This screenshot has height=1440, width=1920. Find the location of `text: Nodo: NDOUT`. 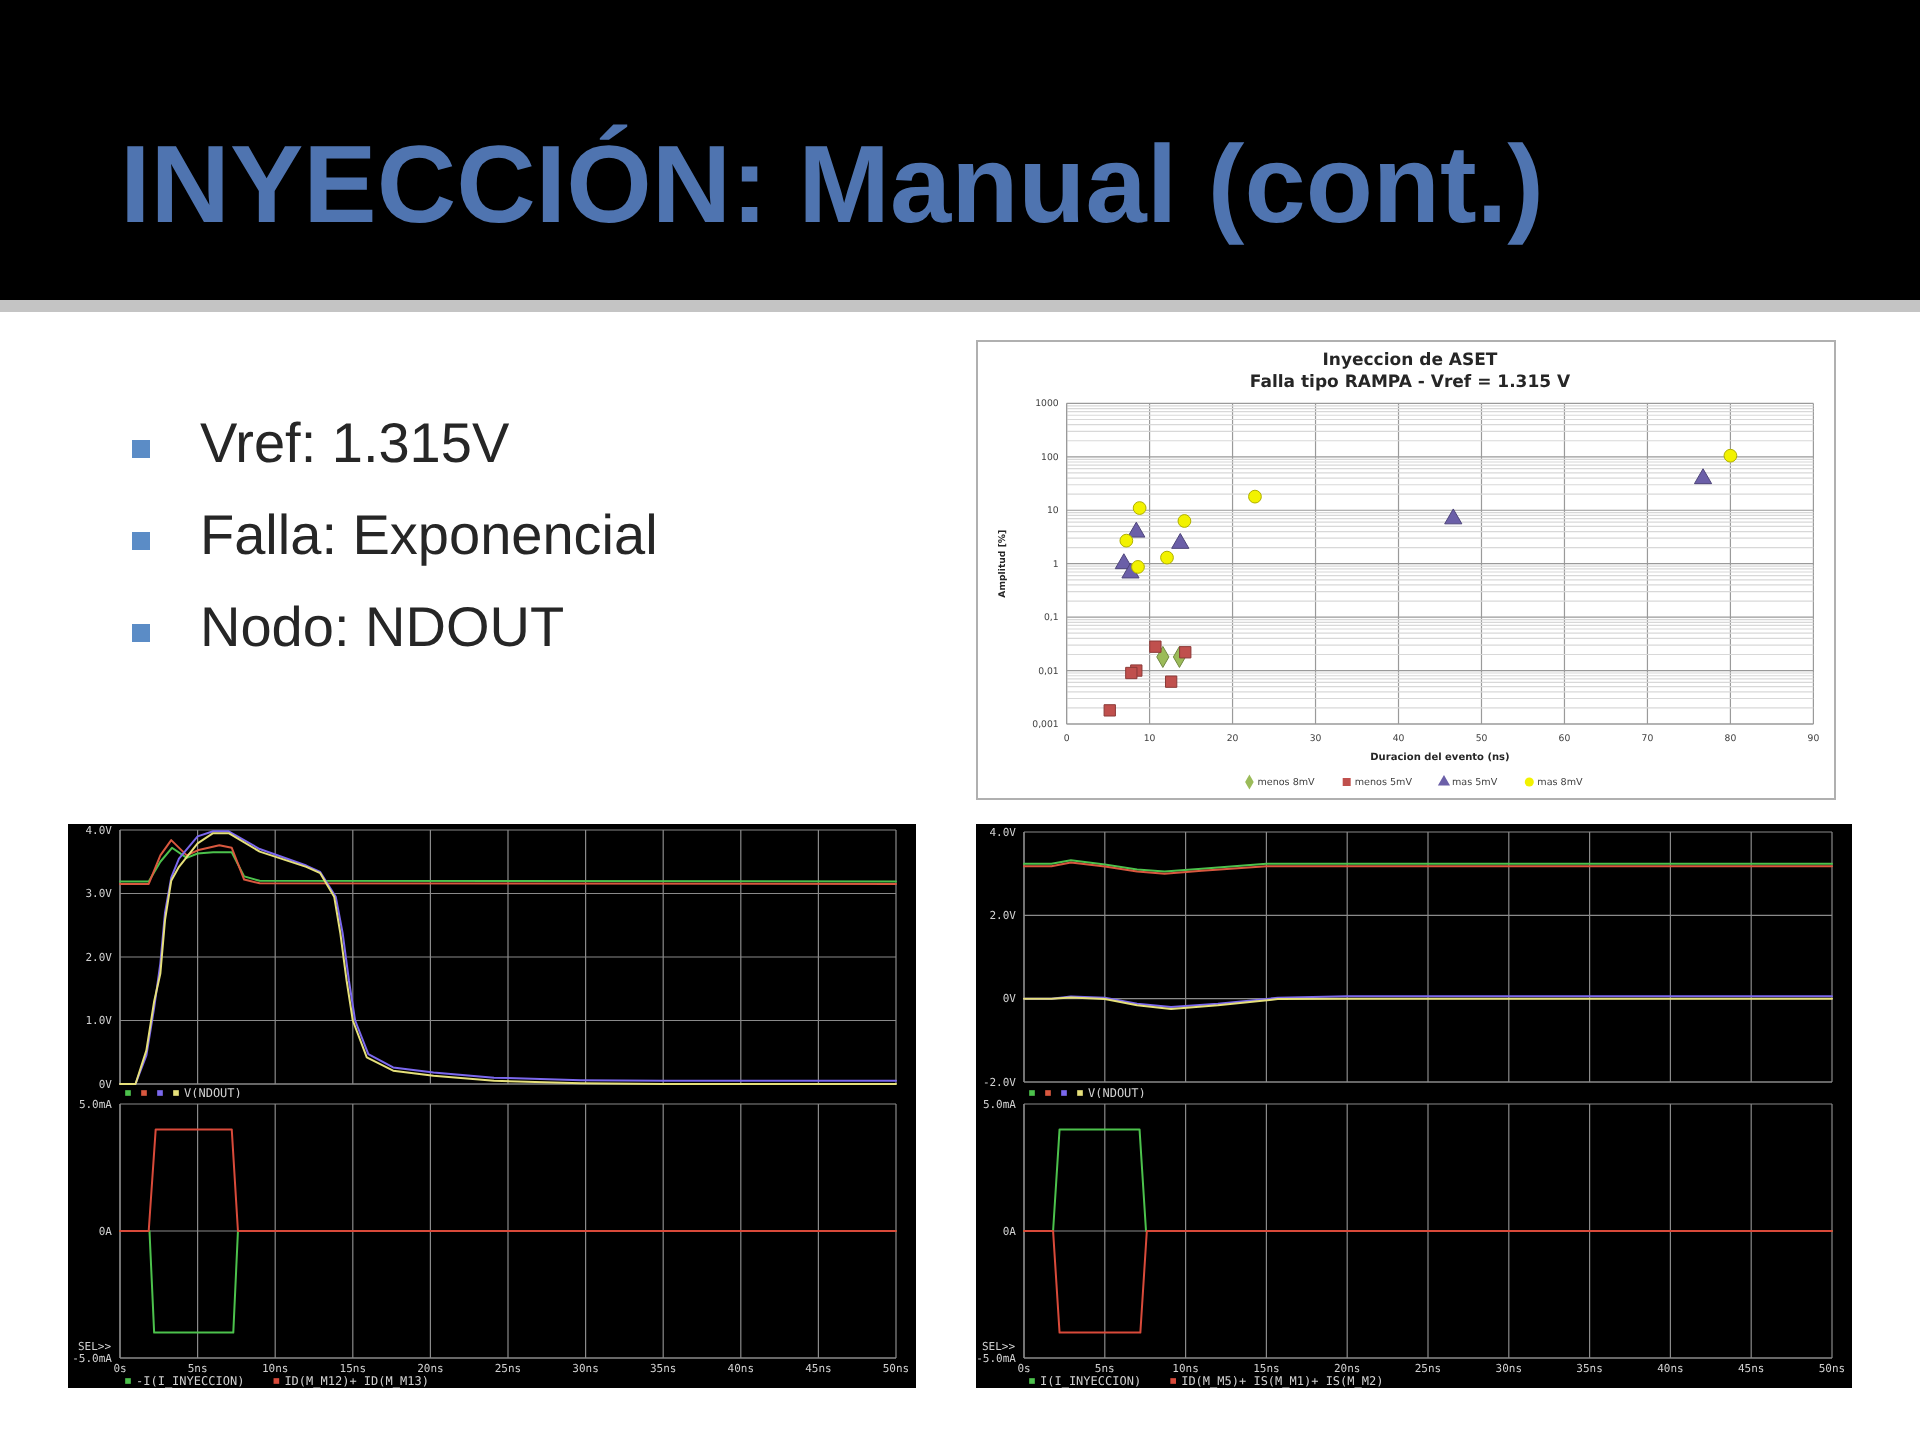

text: Nodo: NDOUT is located at coordinates (382, 628).